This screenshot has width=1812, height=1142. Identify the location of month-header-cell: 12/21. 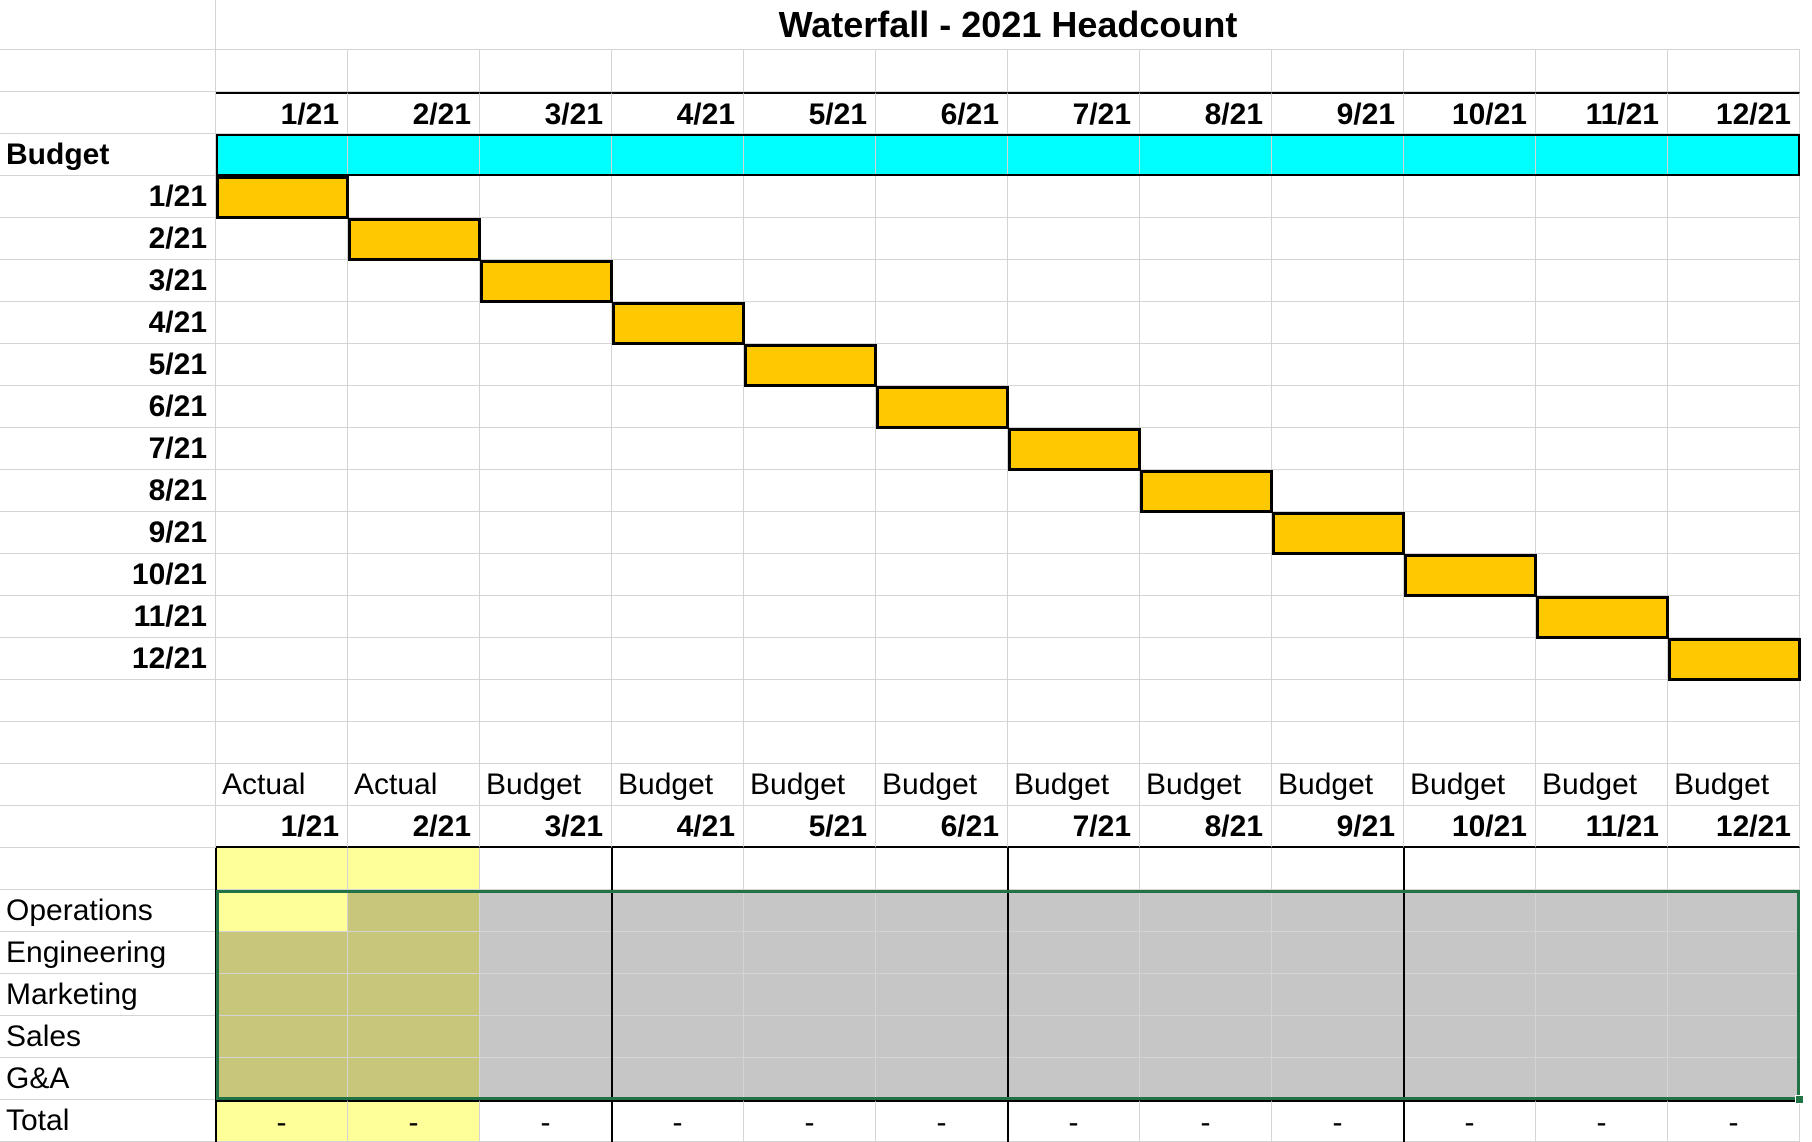
(1734, 113).